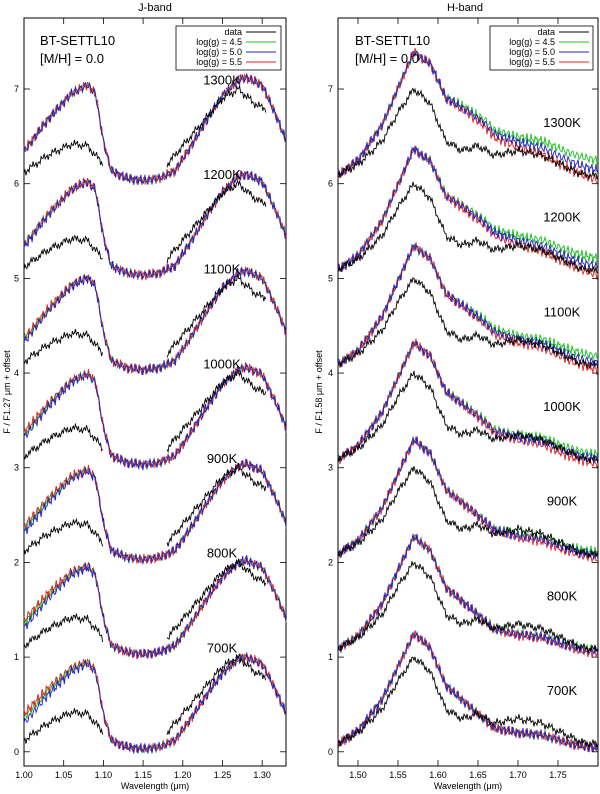  I want to click on h-band-y-tick-label-7: 7, so click(330, 89).